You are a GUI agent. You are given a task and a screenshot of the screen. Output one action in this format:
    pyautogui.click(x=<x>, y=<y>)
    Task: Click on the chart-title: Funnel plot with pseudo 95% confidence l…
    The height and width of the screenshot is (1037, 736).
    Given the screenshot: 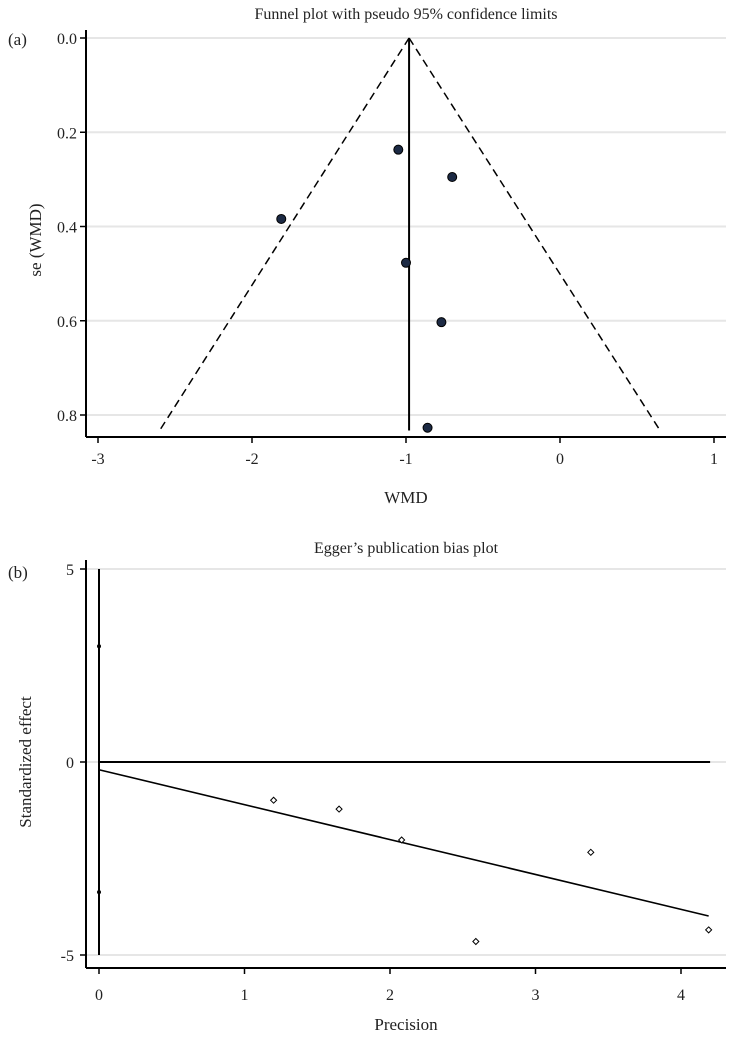 What is the action you would take?
    pyautogui.click(x=405, y=14)
    